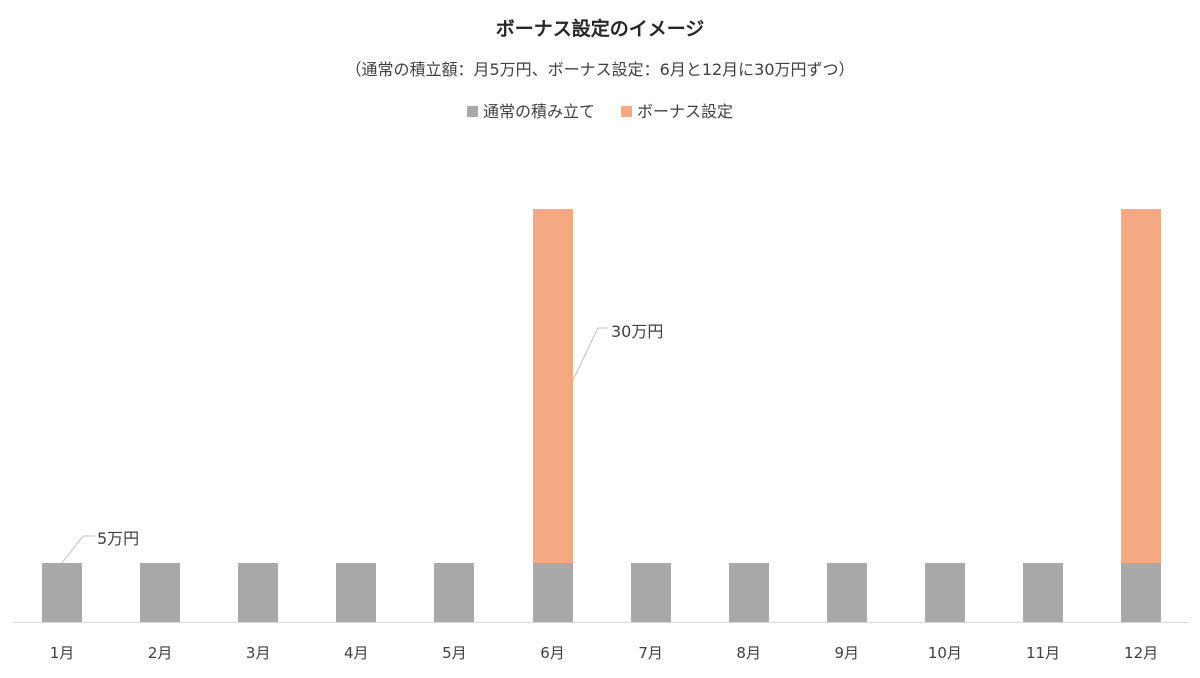 This screenshot has height=678, width=1200. I want to click on x-axis-tick-label: 8月, so click(748, 653).